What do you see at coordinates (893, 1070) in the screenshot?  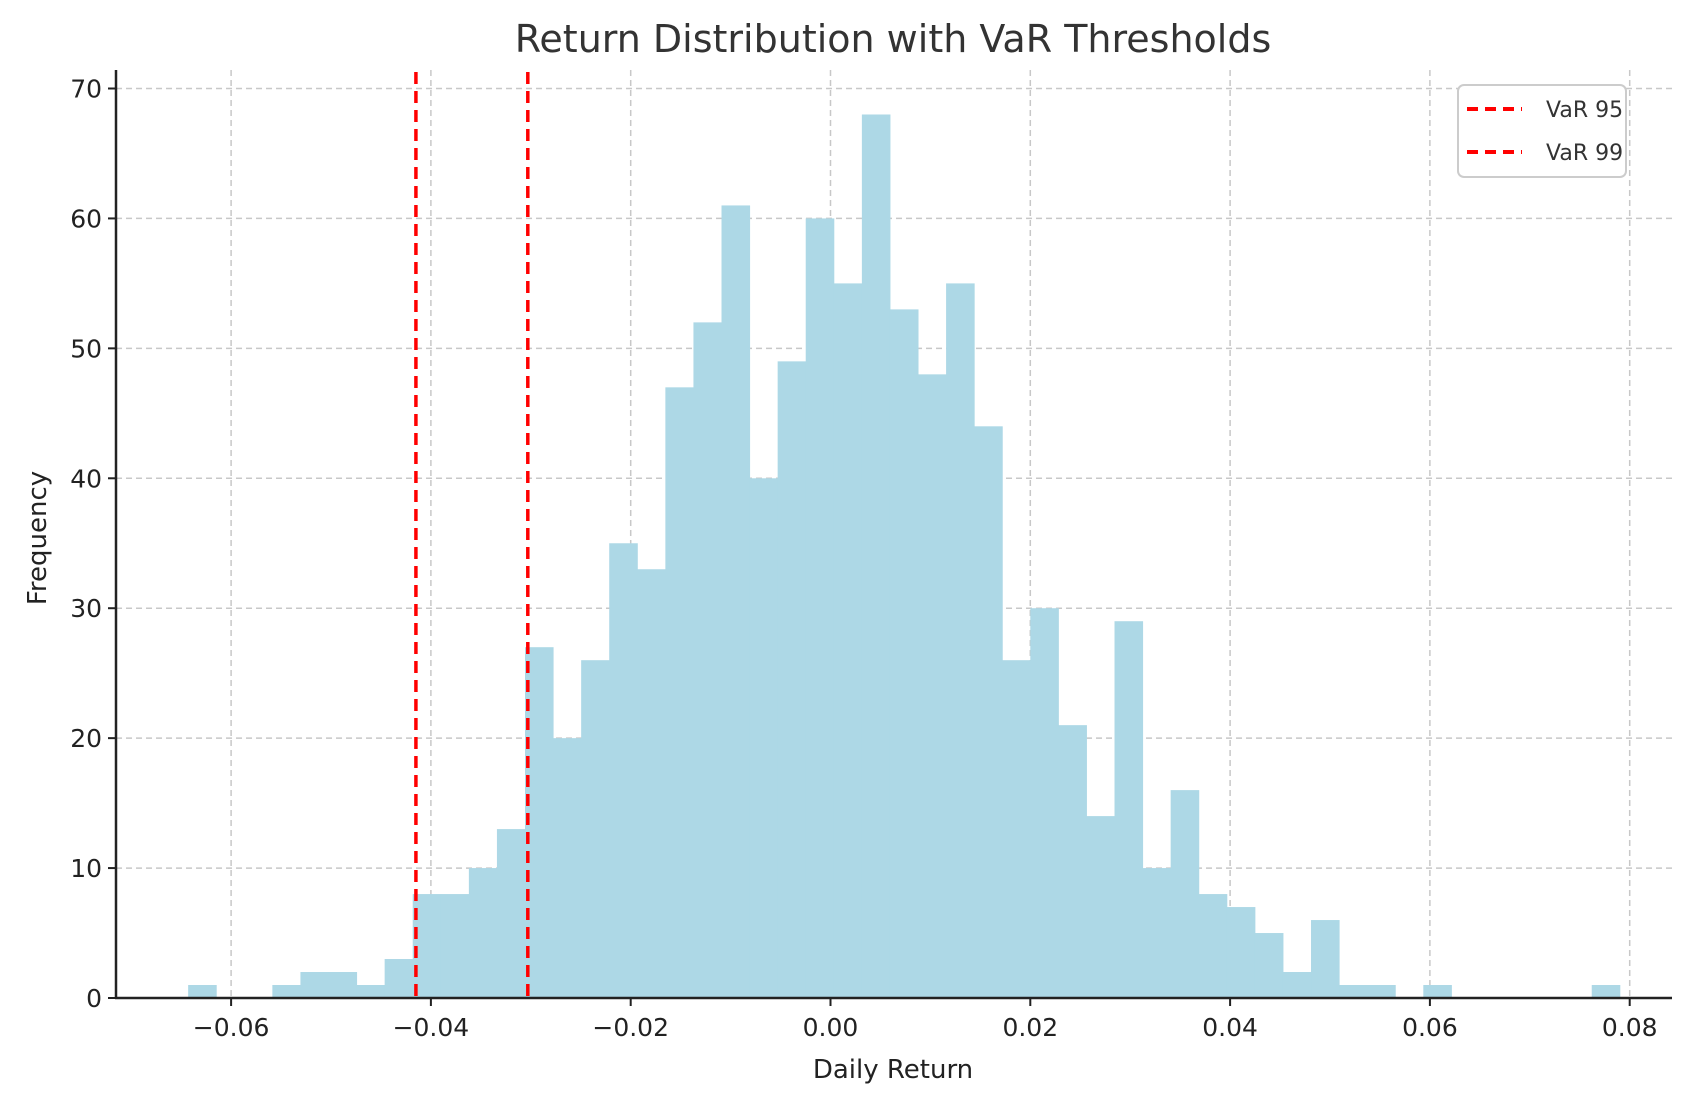 I see `x-axis-label: Daily Return` at bounding box center [893, 1070].